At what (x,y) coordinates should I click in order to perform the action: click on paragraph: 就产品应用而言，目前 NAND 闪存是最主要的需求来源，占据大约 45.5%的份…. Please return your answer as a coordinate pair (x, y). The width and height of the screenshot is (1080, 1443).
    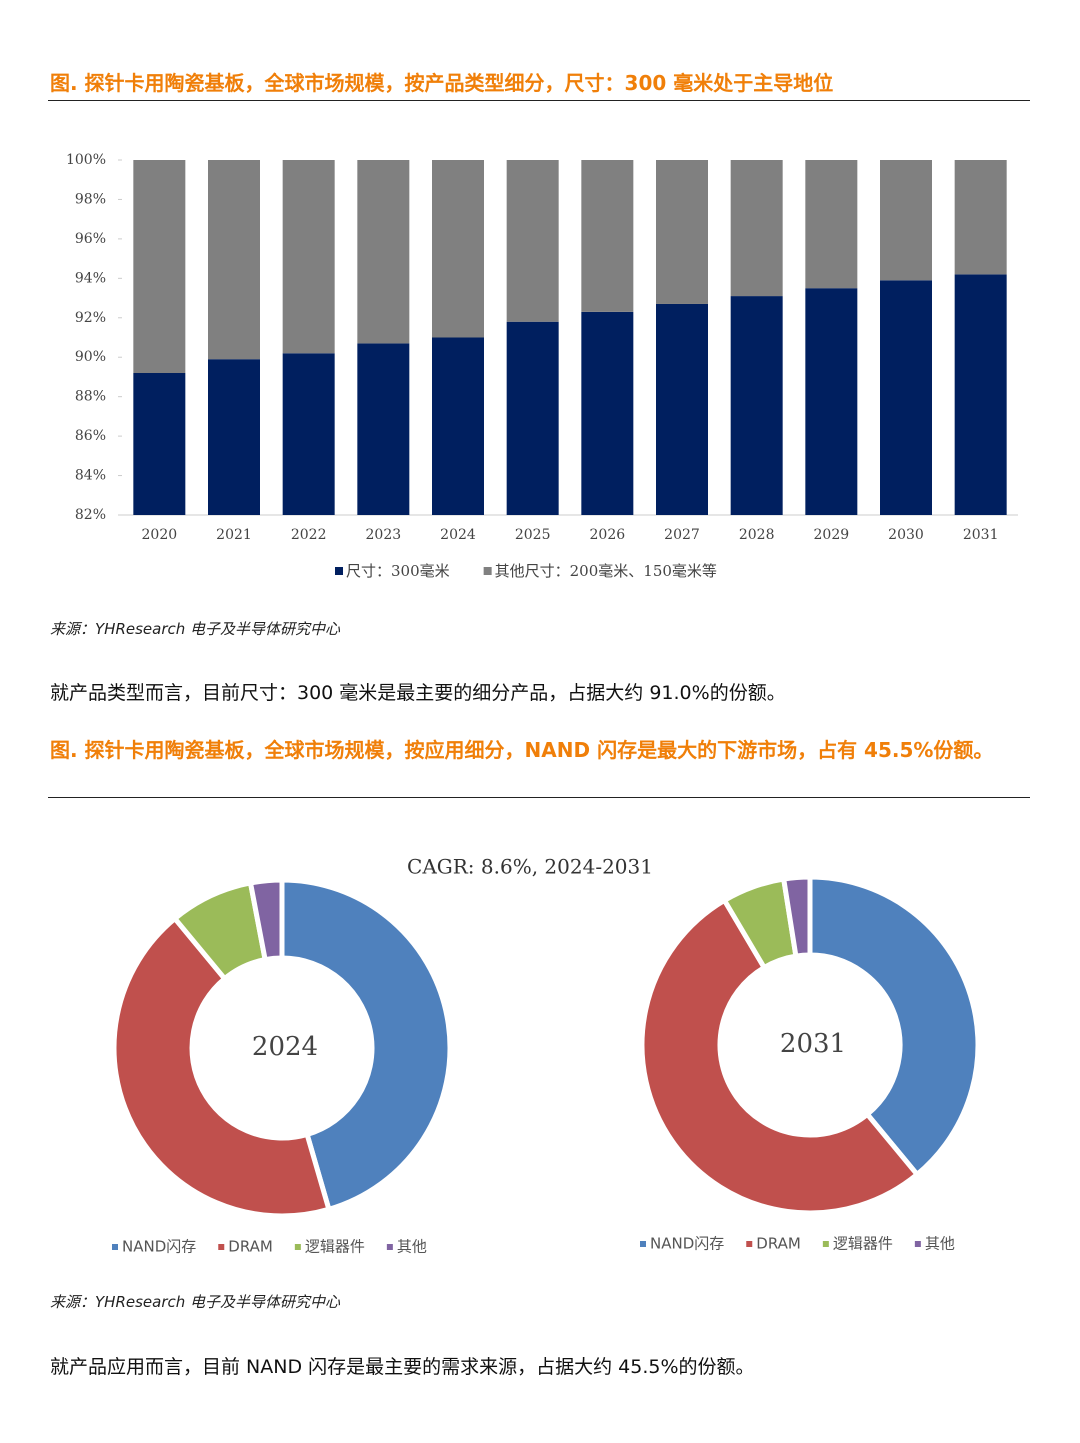
    Looking at the image, I should click on (402, 1367).